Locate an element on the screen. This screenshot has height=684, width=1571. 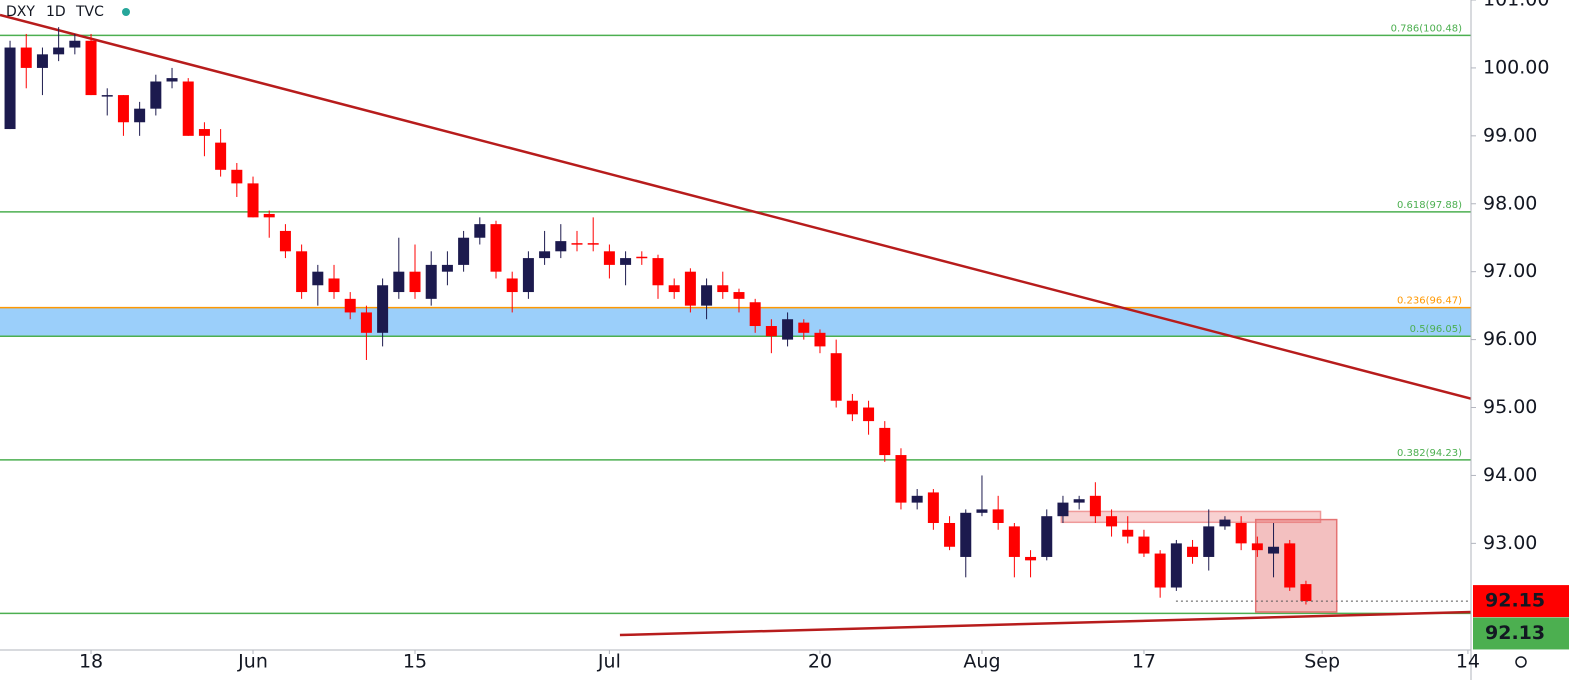
x-tick-label: 15 is located at coordinates (415, 662).